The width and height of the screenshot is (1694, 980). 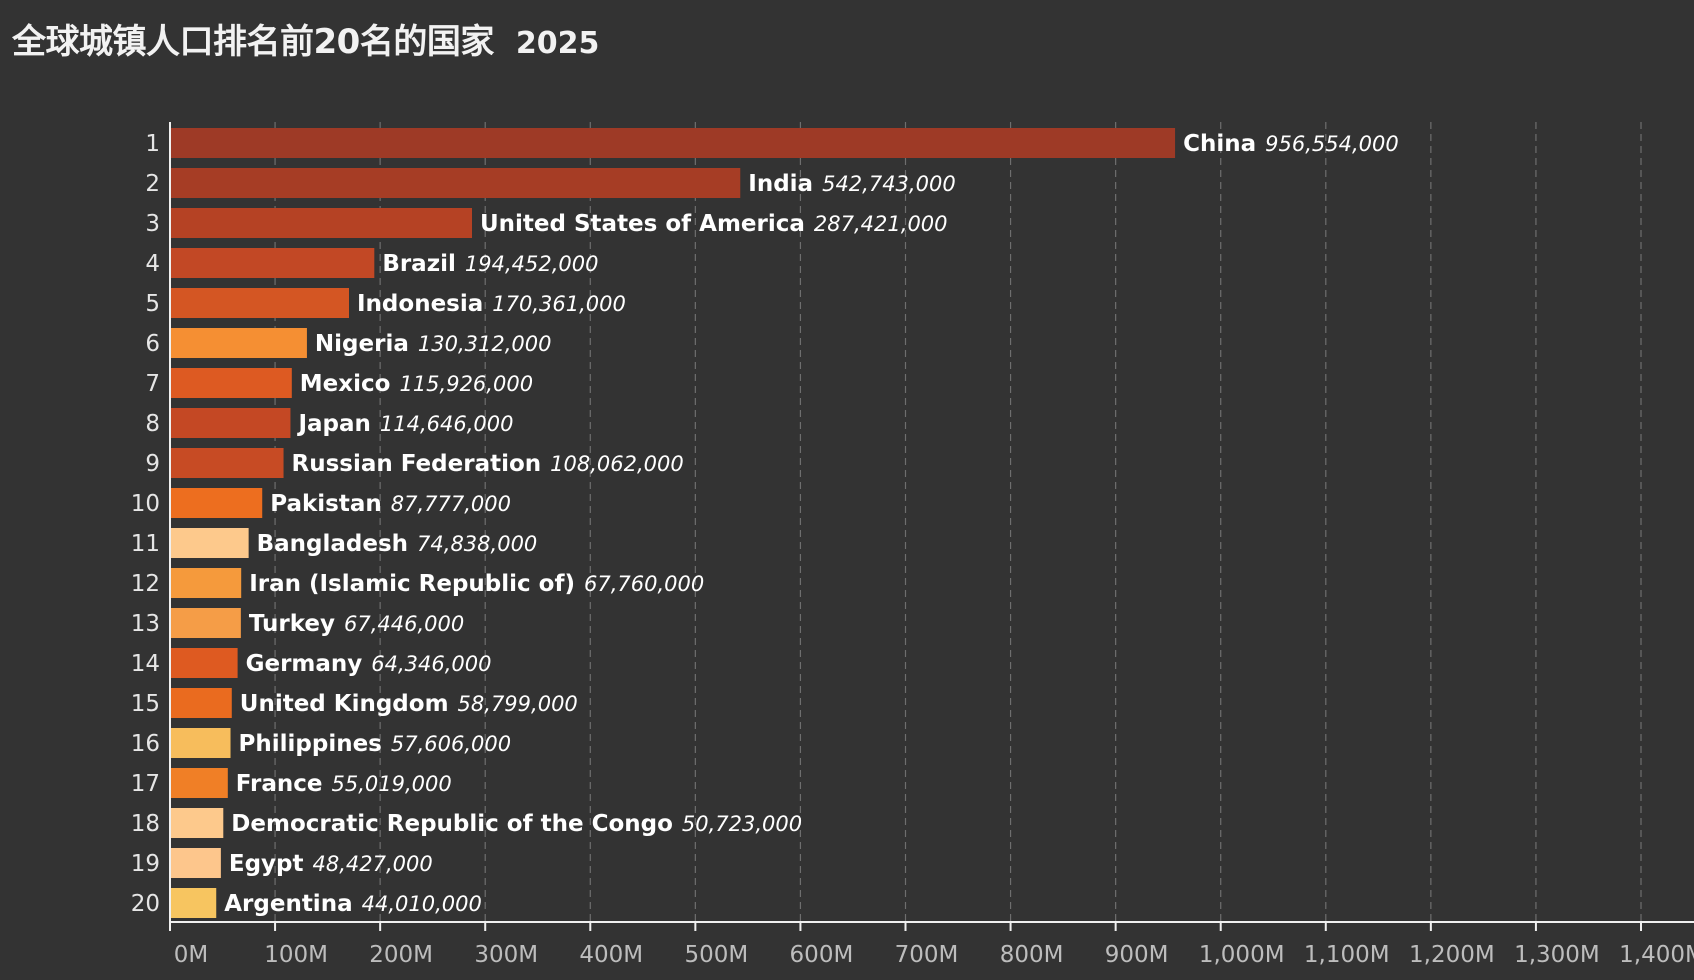 I want to click on rank-label: 16, so click(x=145, y=744).